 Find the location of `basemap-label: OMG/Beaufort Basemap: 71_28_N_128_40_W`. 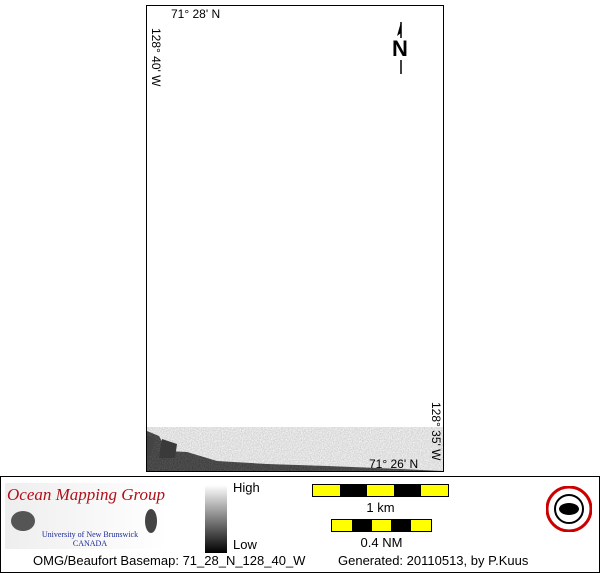

basemap-label: OMG/Beaufort Basemap: 71_28_N_128_40_W is located at coordinates (169, 560).